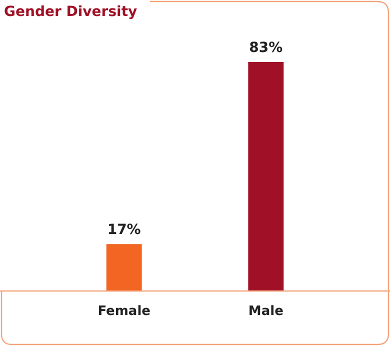 The width and height of the screenshot is (390, 346). Describe the element at coordinates (124, 311) in the screenshot. I see `x-tick-label: Female` at that location.